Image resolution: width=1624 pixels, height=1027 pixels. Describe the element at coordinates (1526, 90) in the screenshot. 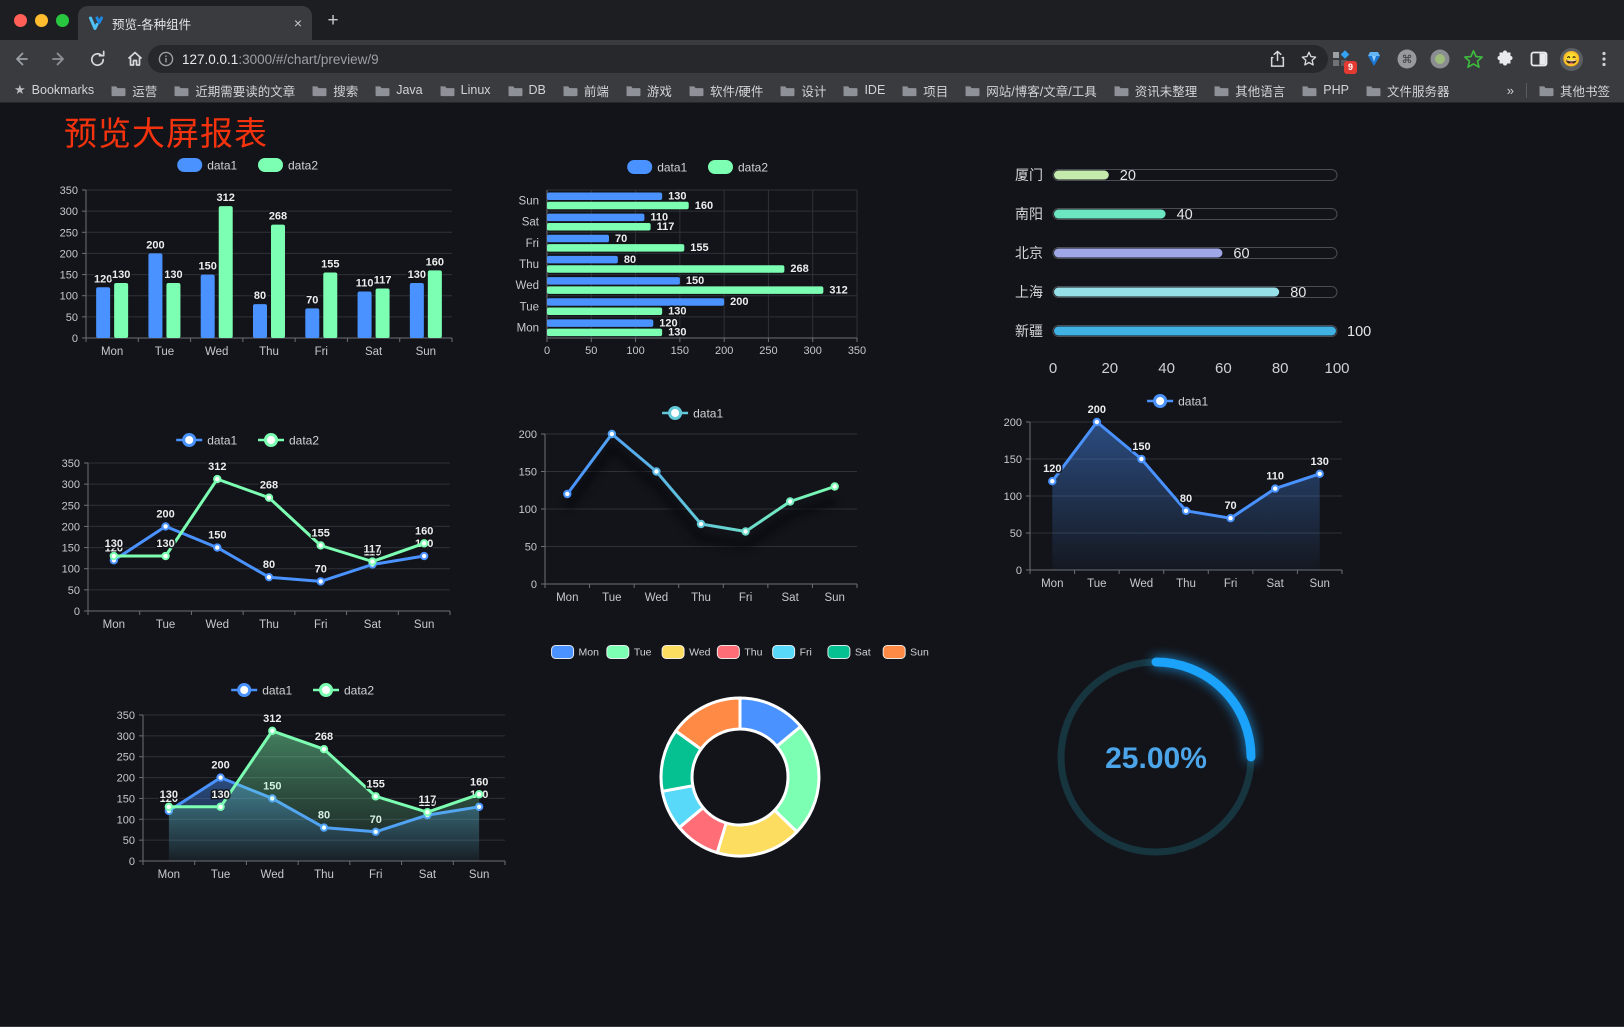

I see `bookmarks-divider` at that location.